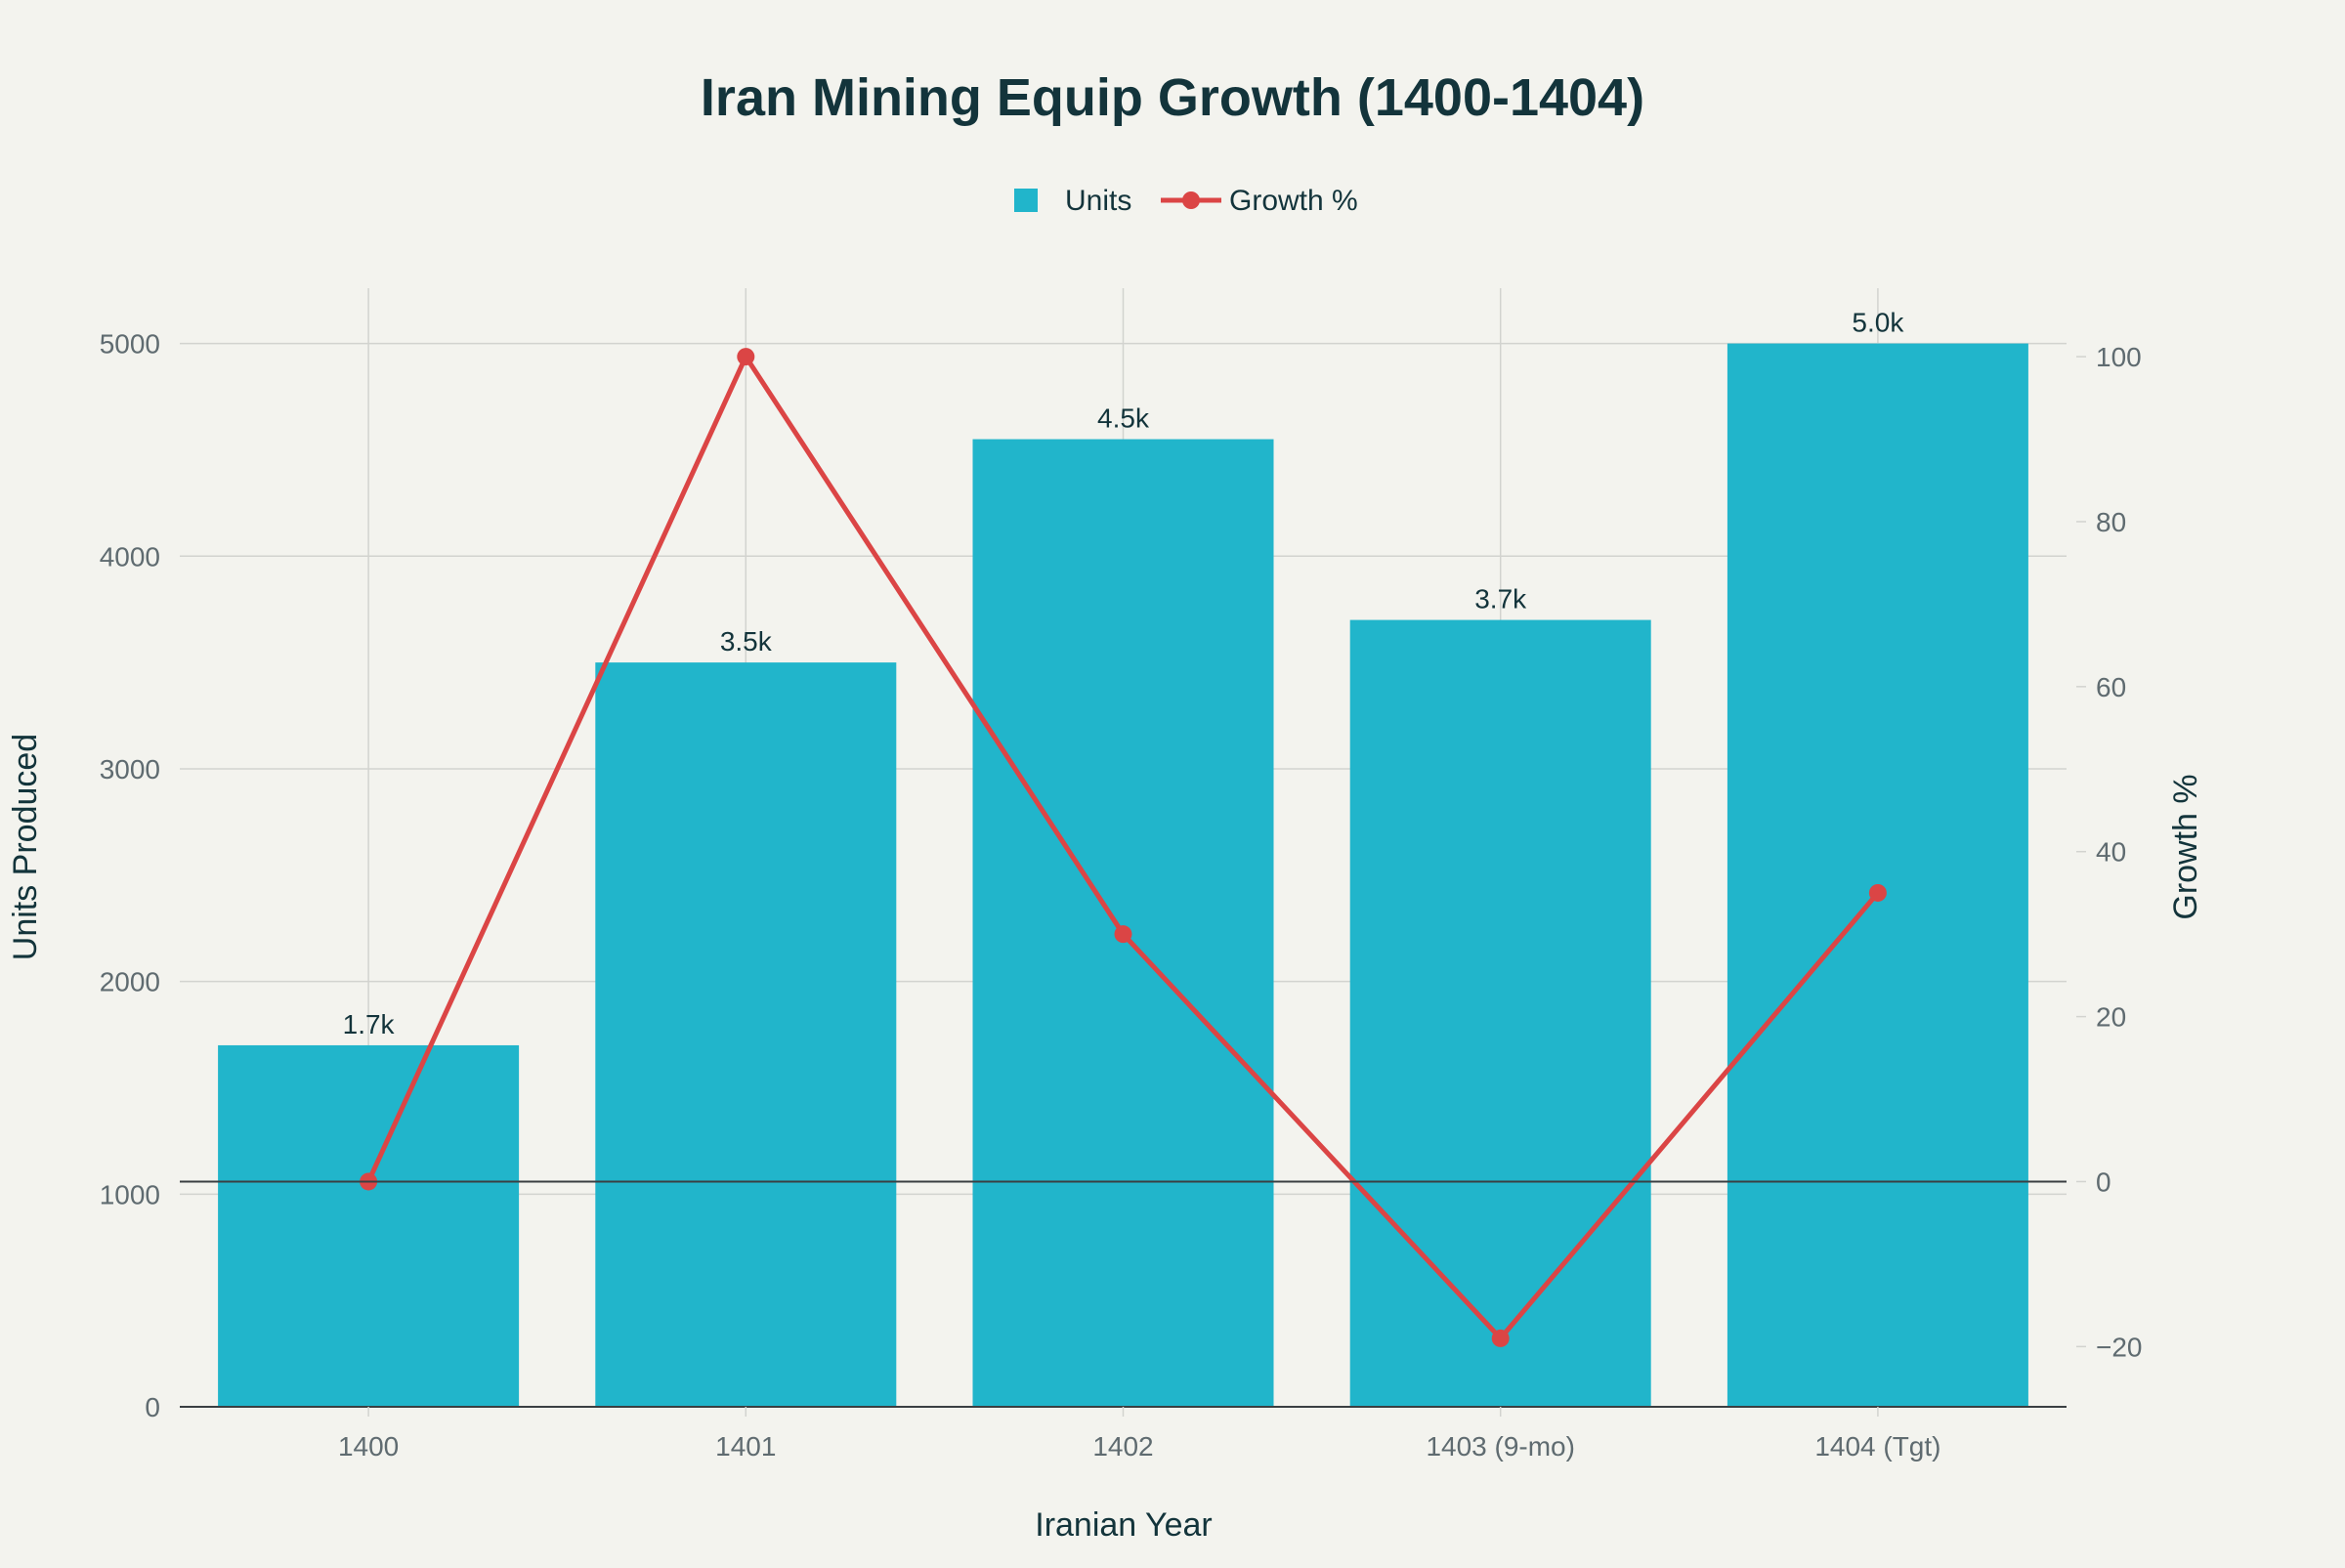 The image size is (2345, 1568). What do you see at coordinates (1877, 1446) in the screenshot?
I see `x-tick-label: 1404 (Tgt)` at bounding box center [1877, 1446].